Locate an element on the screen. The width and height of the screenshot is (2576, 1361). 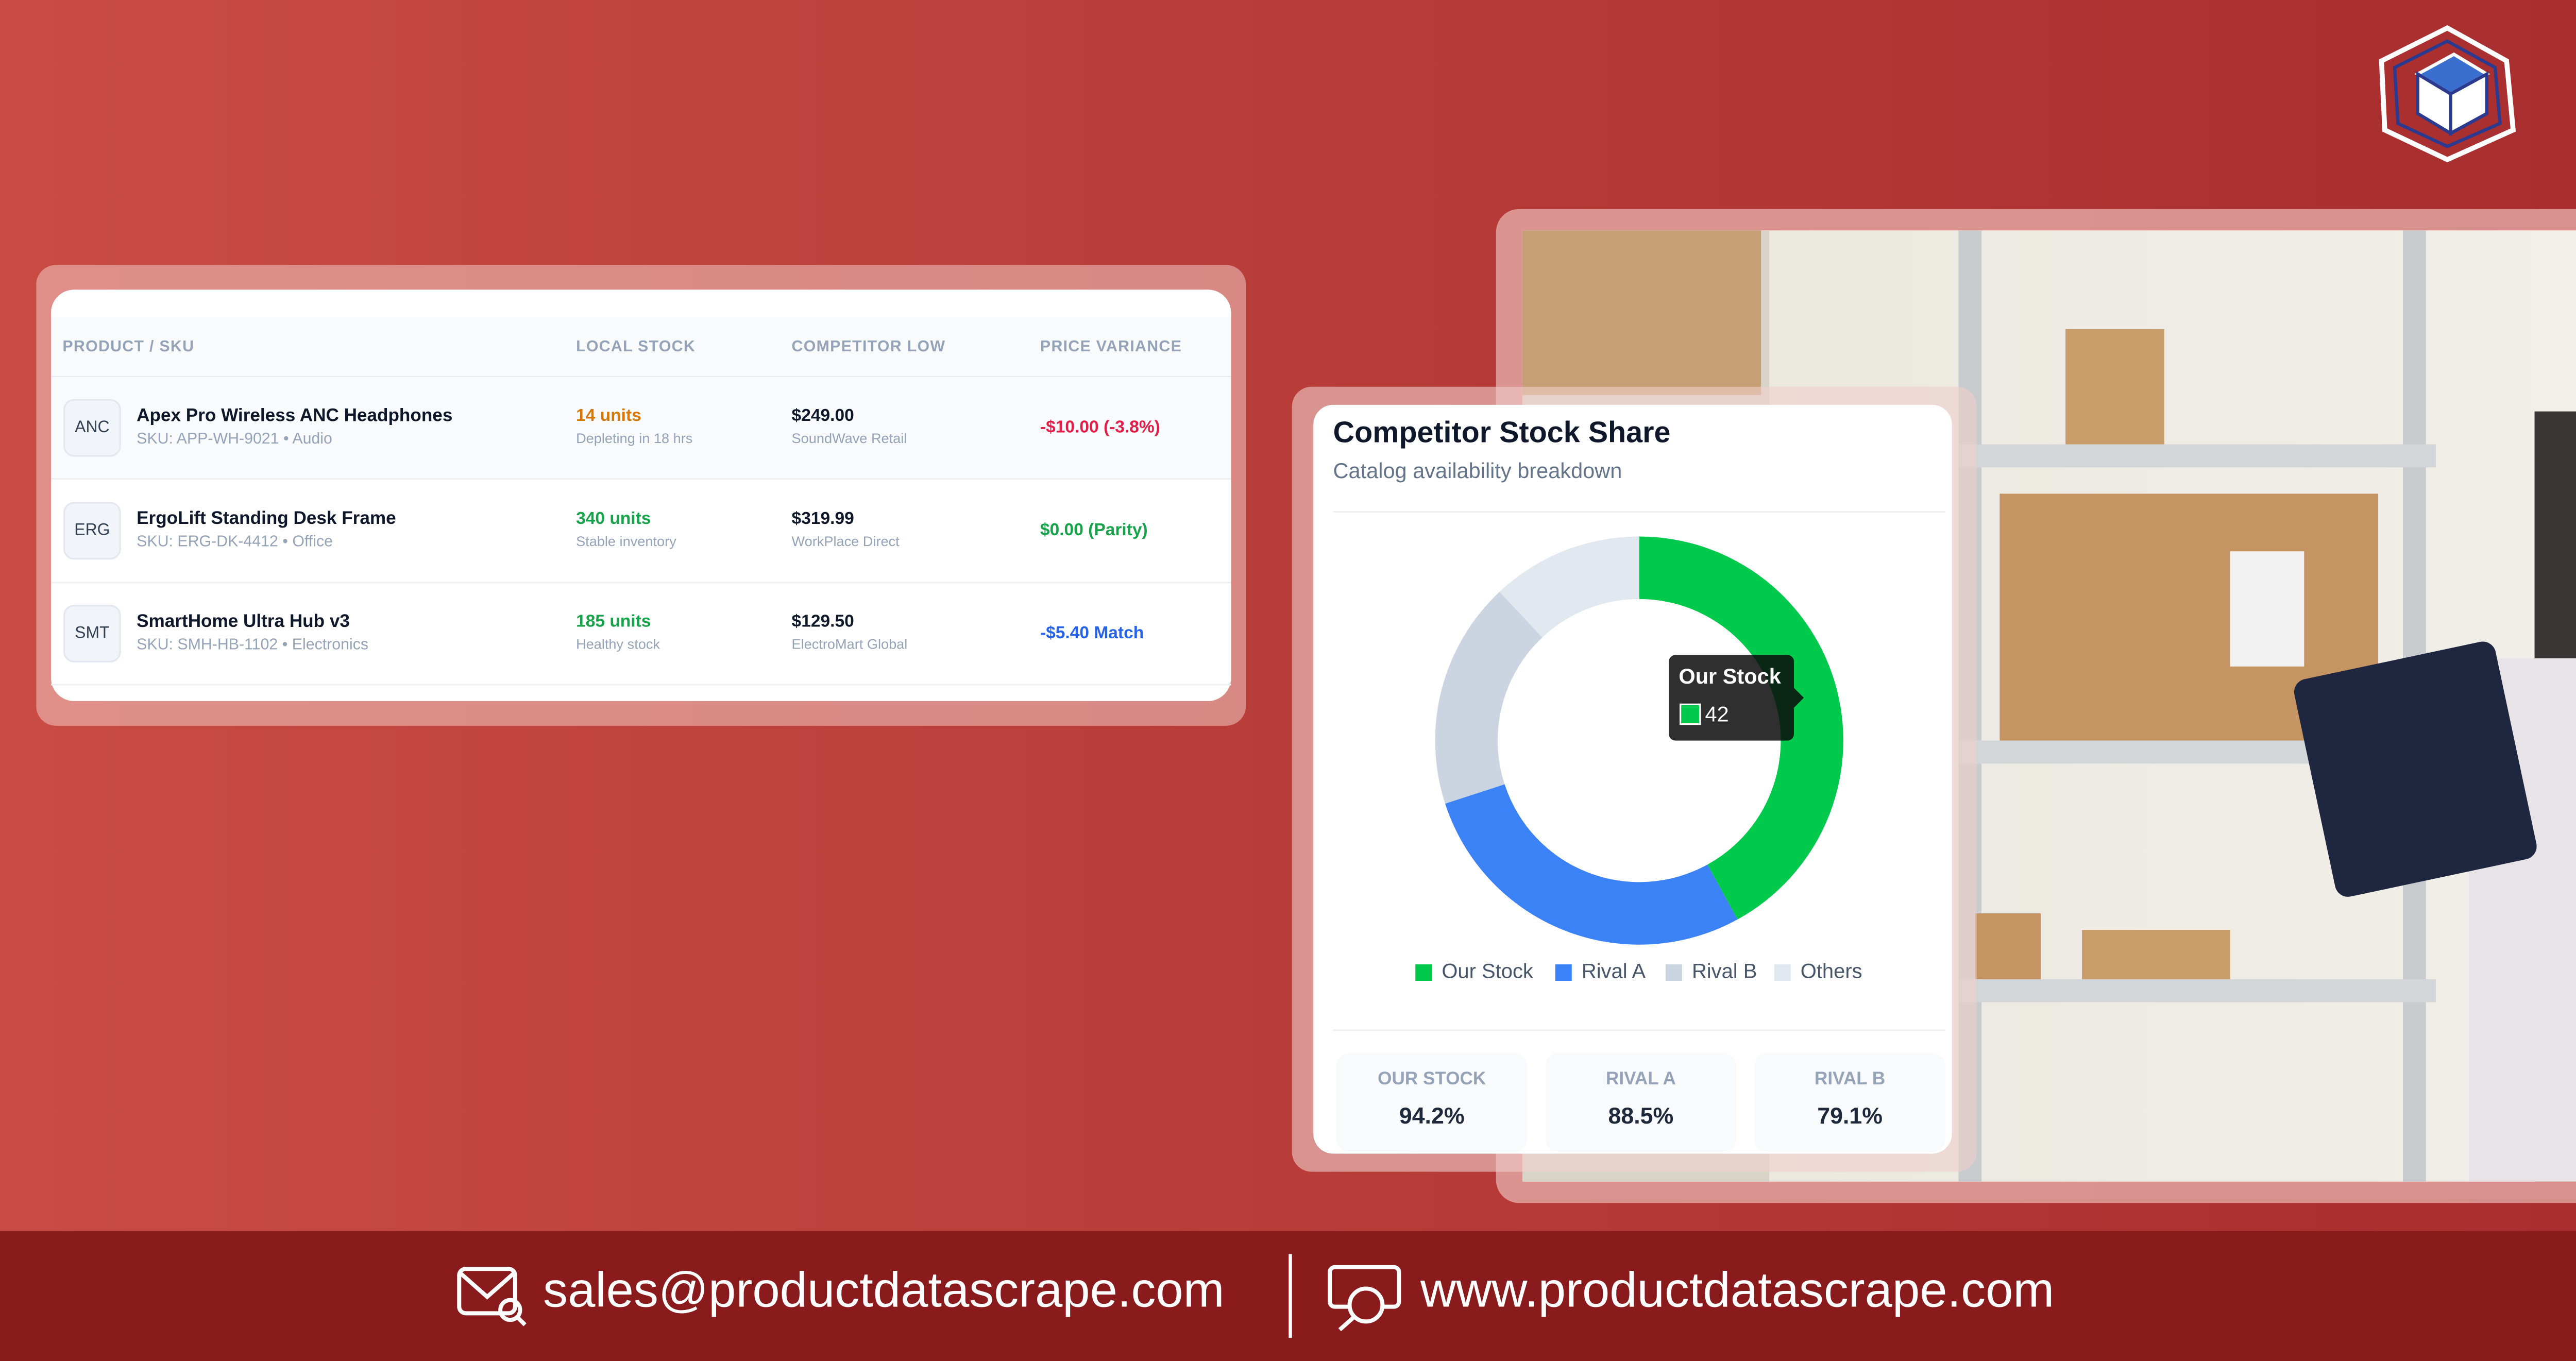
legend: Our Stock Rival A Rival B Others is located at coordinates (1638, 972).